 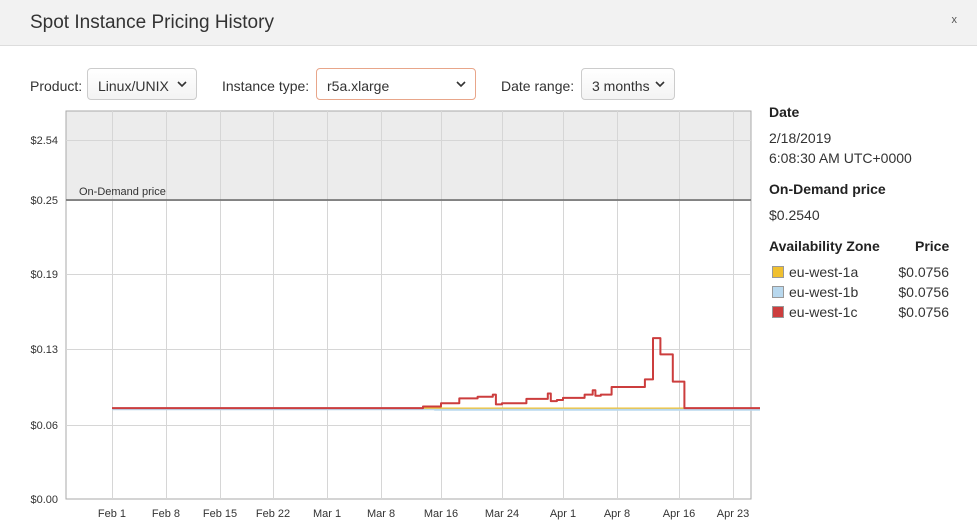 I want to click on on-demand-heading: On-Demand price, so click(x=827, y=189).